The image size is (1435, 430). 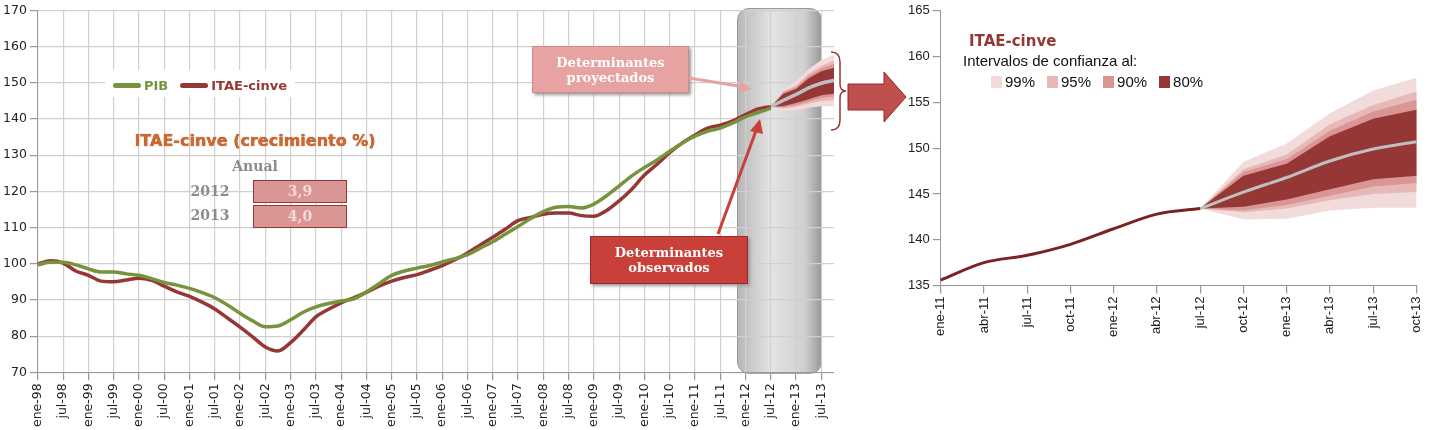 I want to click on x-tick-label: jul-02, so click(x=264, y=401).